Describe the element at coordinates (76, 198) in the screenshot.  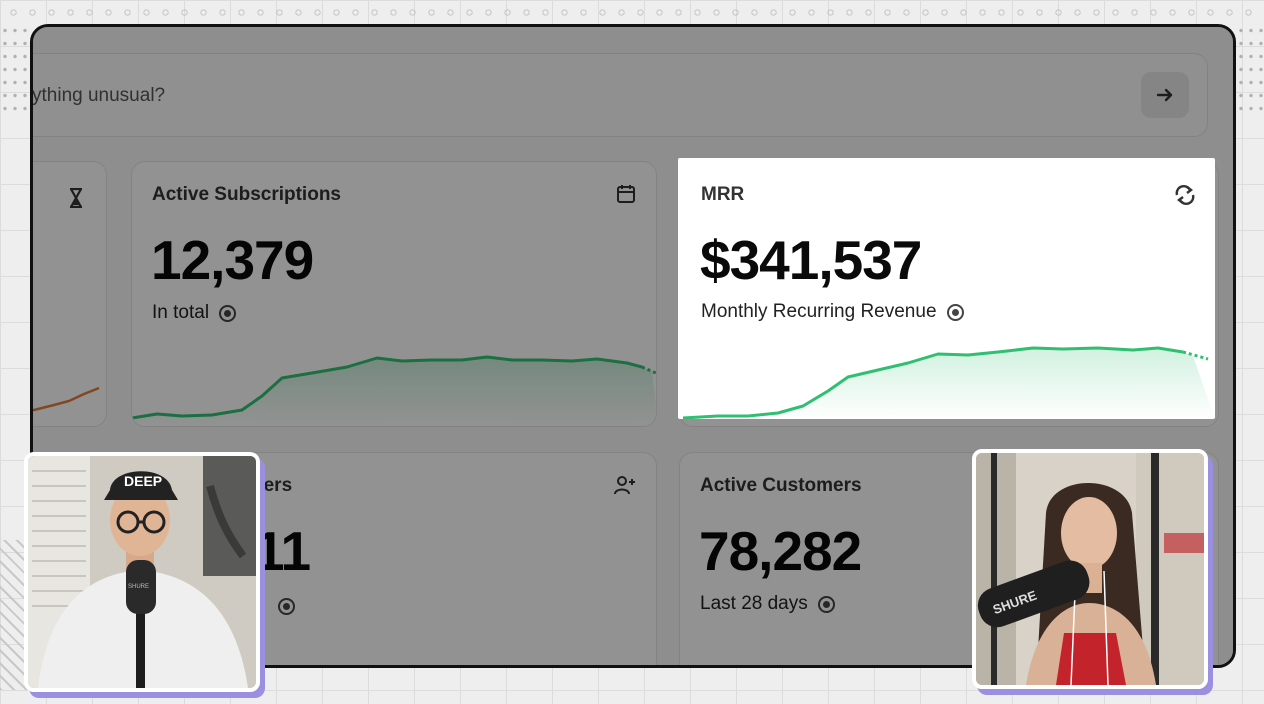
I see `hourglass-icon` at that location.